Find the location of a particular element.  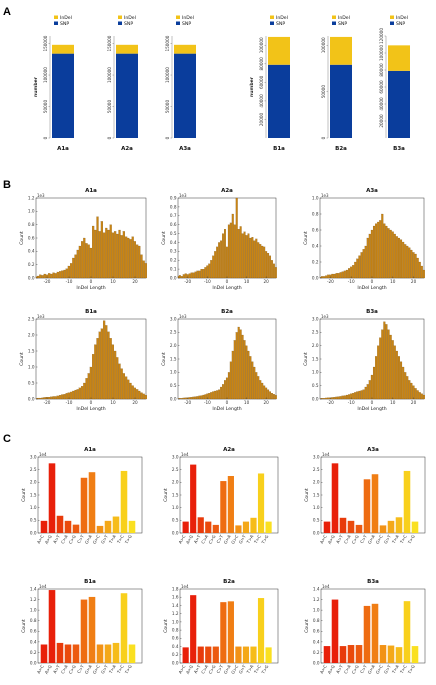

a-ytick-label: 120000 is located at coordinates (381, 36).